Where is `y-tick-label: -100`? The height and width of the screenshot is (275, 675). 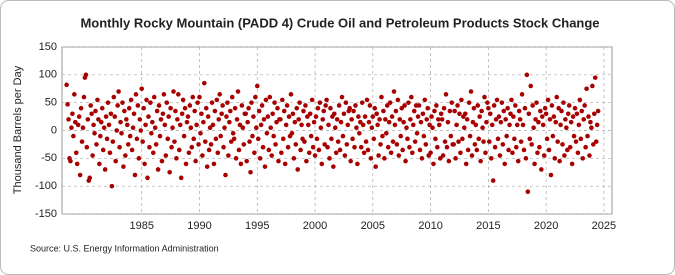 y-tick-label: -100 is located at coordinates (46, 186).